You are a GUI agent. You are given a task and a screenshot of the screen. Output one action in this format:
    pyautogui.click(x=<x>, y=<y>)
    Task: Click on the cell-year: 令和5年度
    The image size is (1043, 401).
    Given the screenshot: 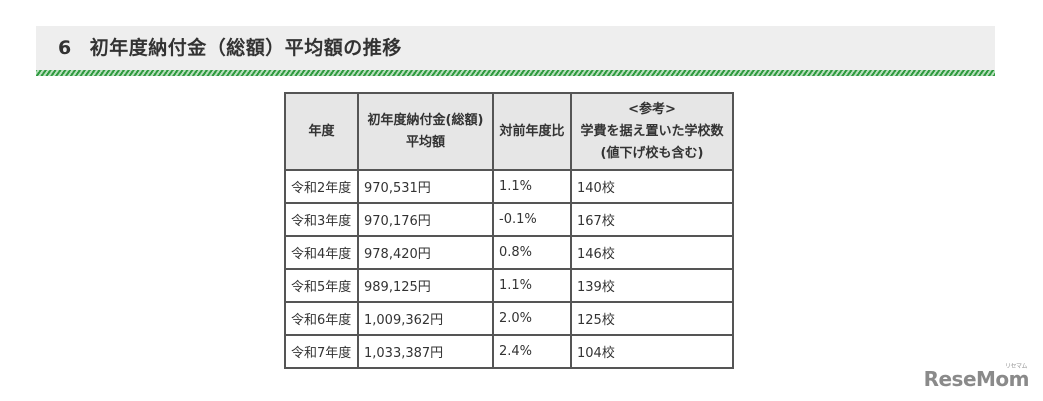 What is the action you would take?
    pyautogui.click(x=321, y=285)
    